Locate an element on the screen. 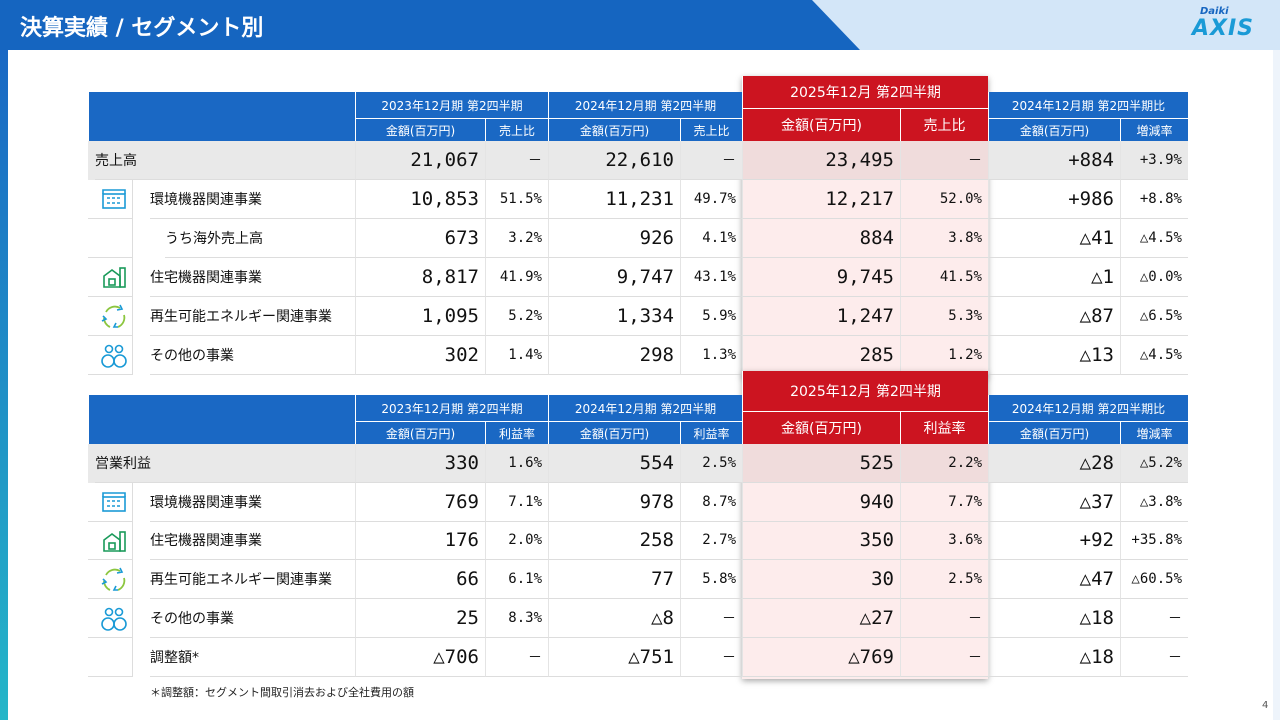  period-header: 2025年12月 第2四半期 is located at coordinates (865, 92).